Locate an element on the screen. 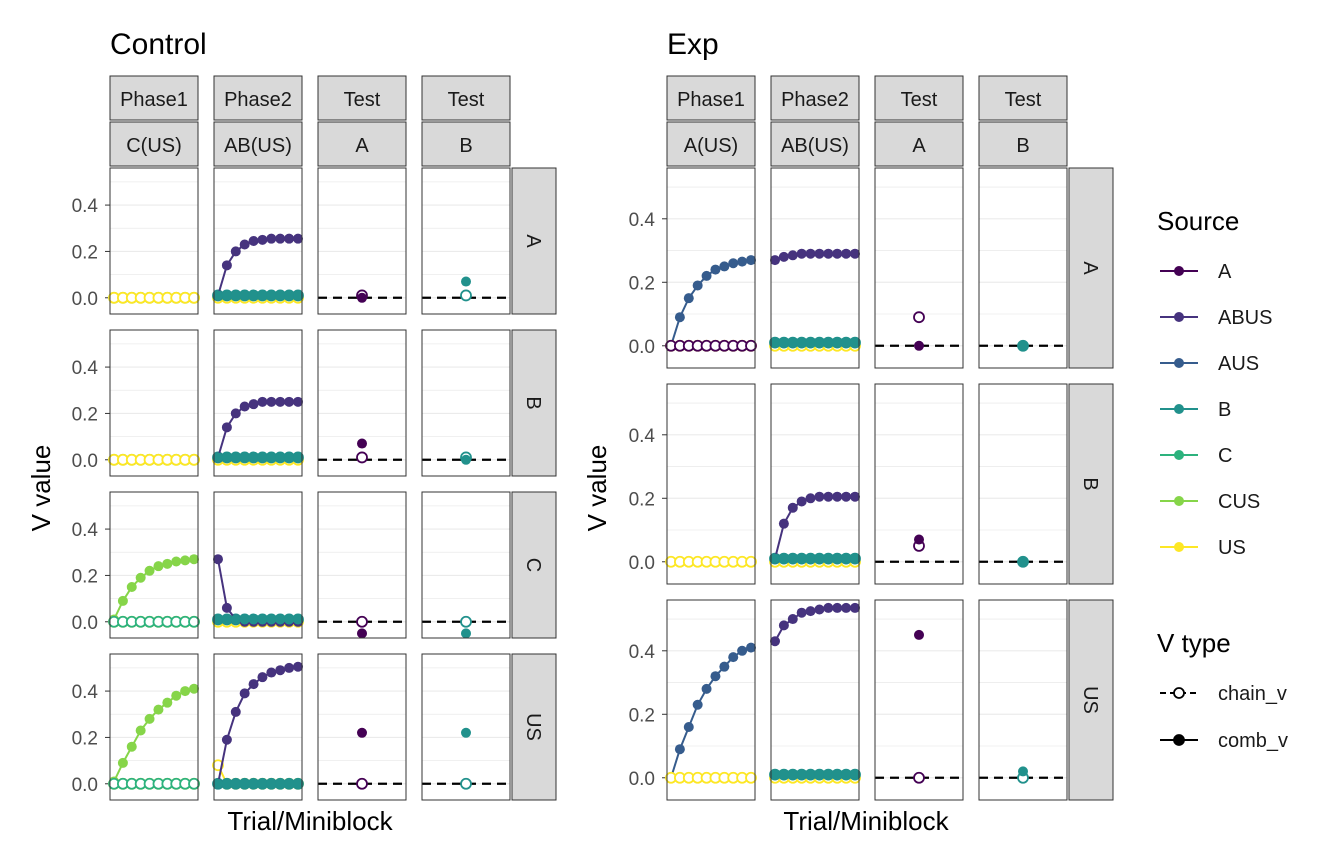  control-test-A-chain-point is located at coordinates (362, 621).